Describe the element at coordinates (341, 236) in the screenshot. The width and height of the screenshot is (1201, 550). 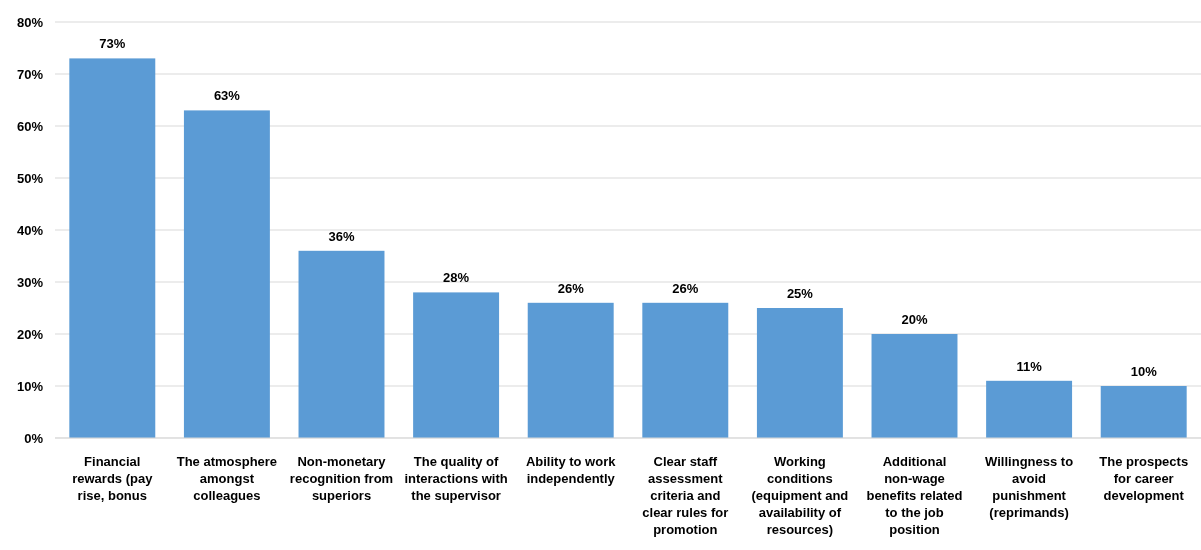
I see `data-label: 36%` at that location.